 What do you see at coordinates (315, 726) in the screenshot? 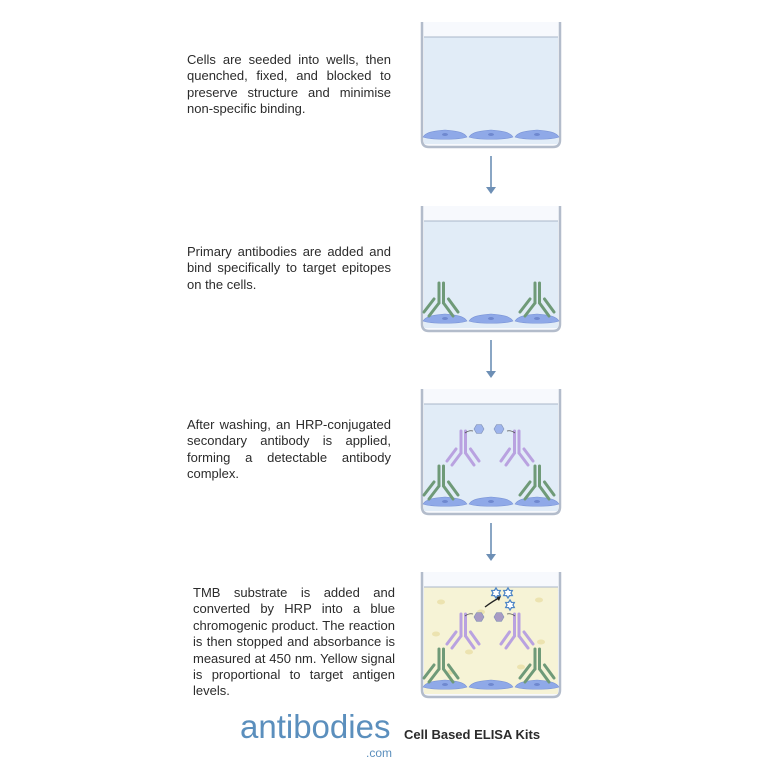
I see `antibodies-logo-text: antibodies` at bounding box center [315, 726].